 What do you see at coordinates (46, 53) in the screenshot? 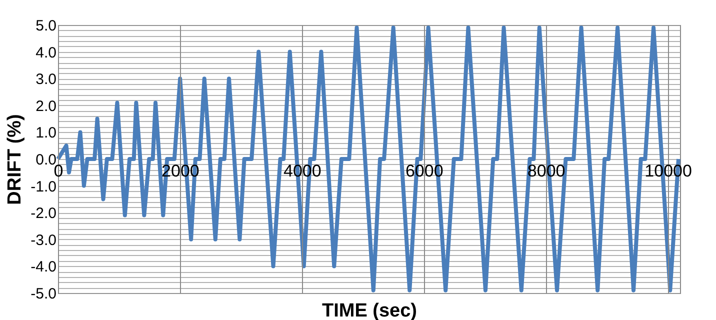
I see `y-tick-label: 4.0` at bounding box center [46, 53].